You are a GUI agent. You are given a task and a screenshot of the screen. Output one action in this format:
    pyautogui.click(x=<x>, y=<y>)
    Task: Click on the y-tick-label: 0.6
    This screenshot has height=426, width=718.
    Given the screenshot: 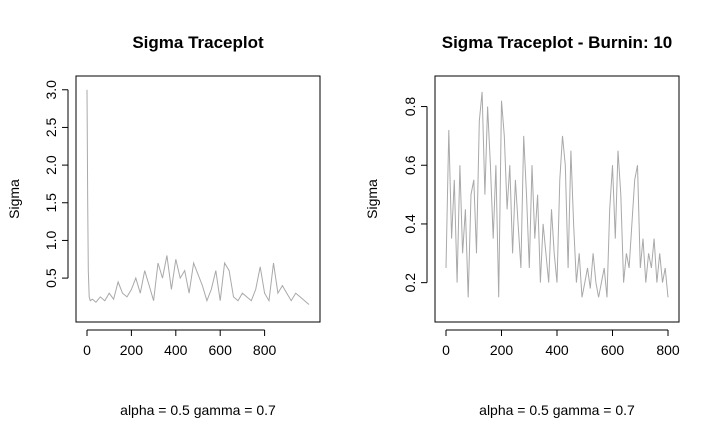 What is the action you would take?
    pyautogui.click(x=410, y=165)
    